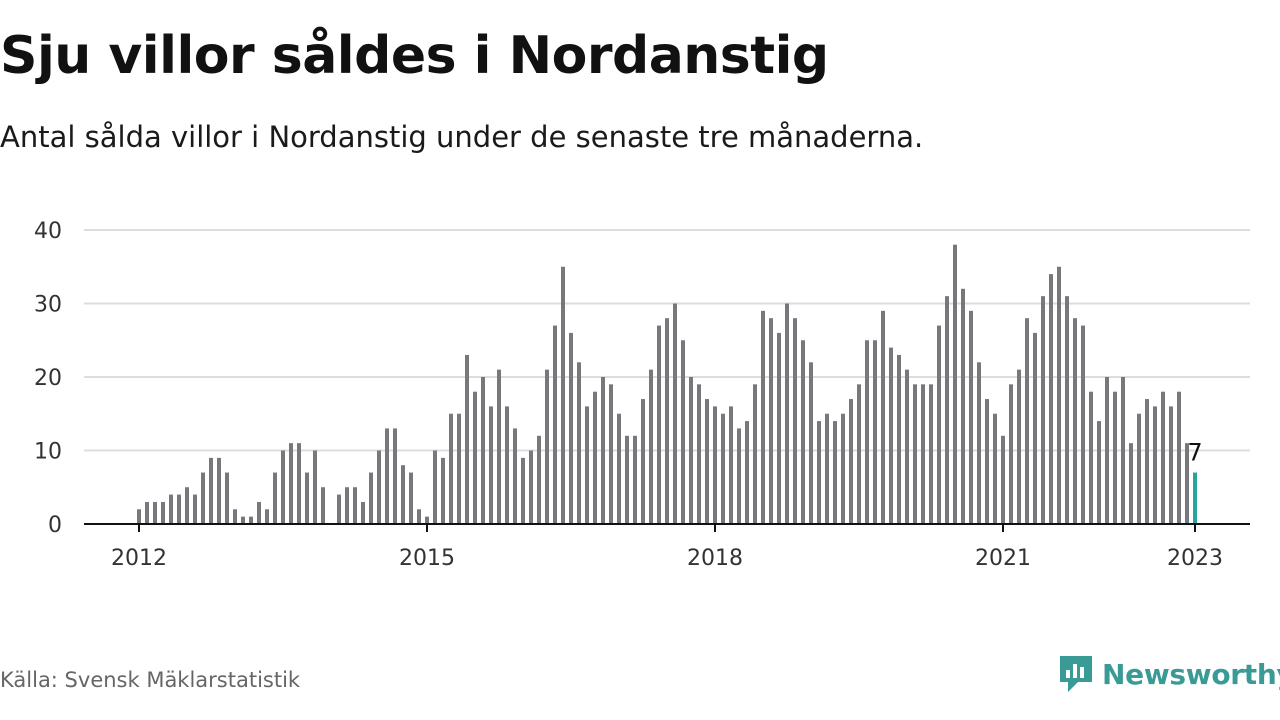 This screenshot has width=1280, height=720. What do you see at coordinates (48, 231) in the screenshot?
I see `y-tick-label: 40` at bounding box center [48, 231].